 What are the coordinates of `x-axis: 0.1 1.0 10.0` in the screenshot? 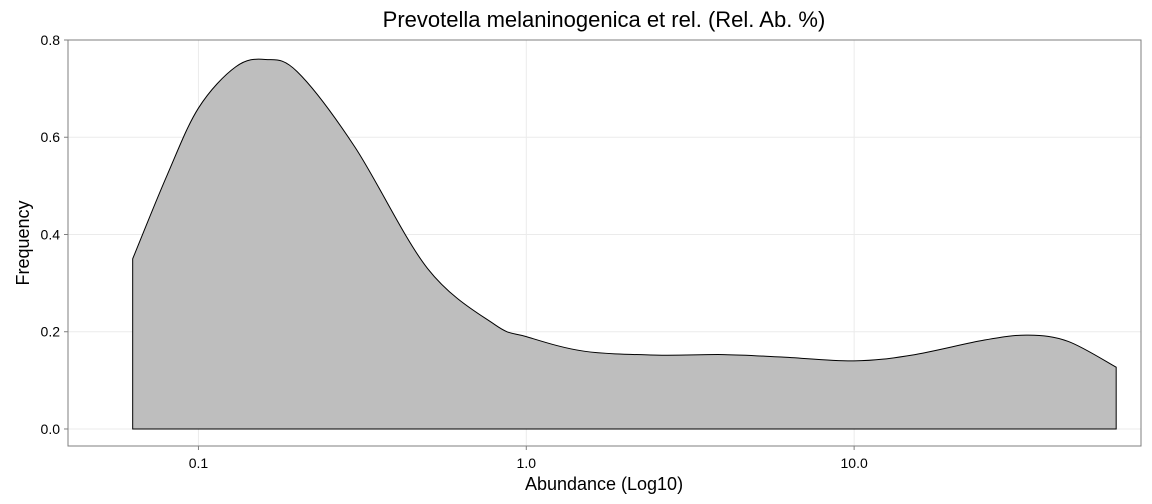 It's located at (528, 458).